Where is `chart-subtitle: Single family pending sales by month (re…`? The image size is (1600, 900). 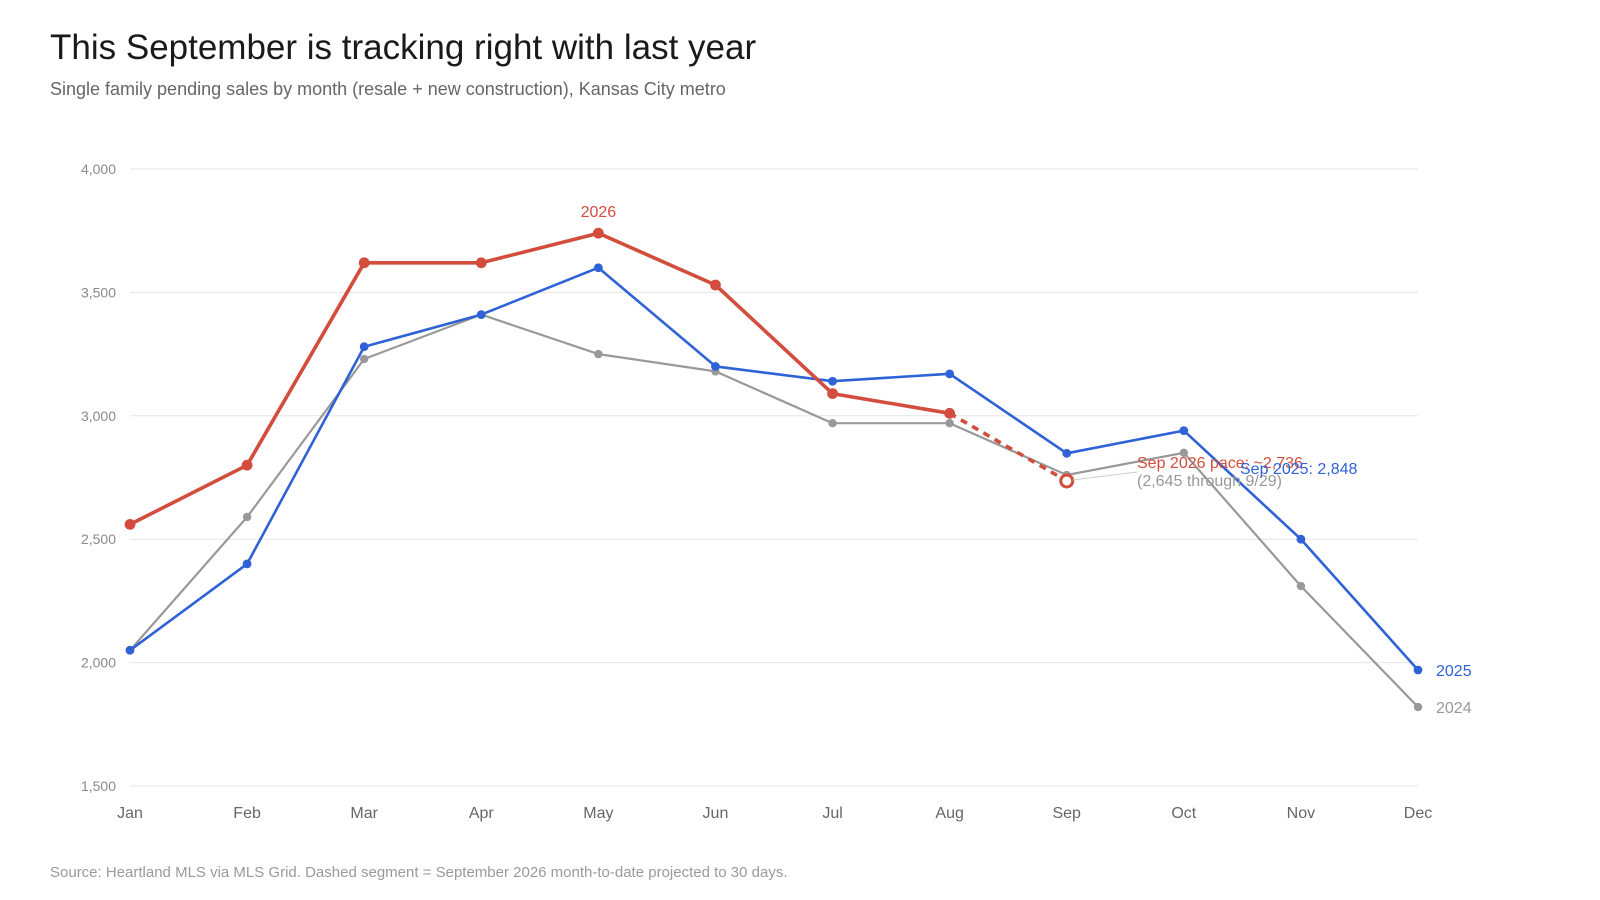 chart-subtitle: Single family pending sales by month (re… is located at coordinates (388, 89).